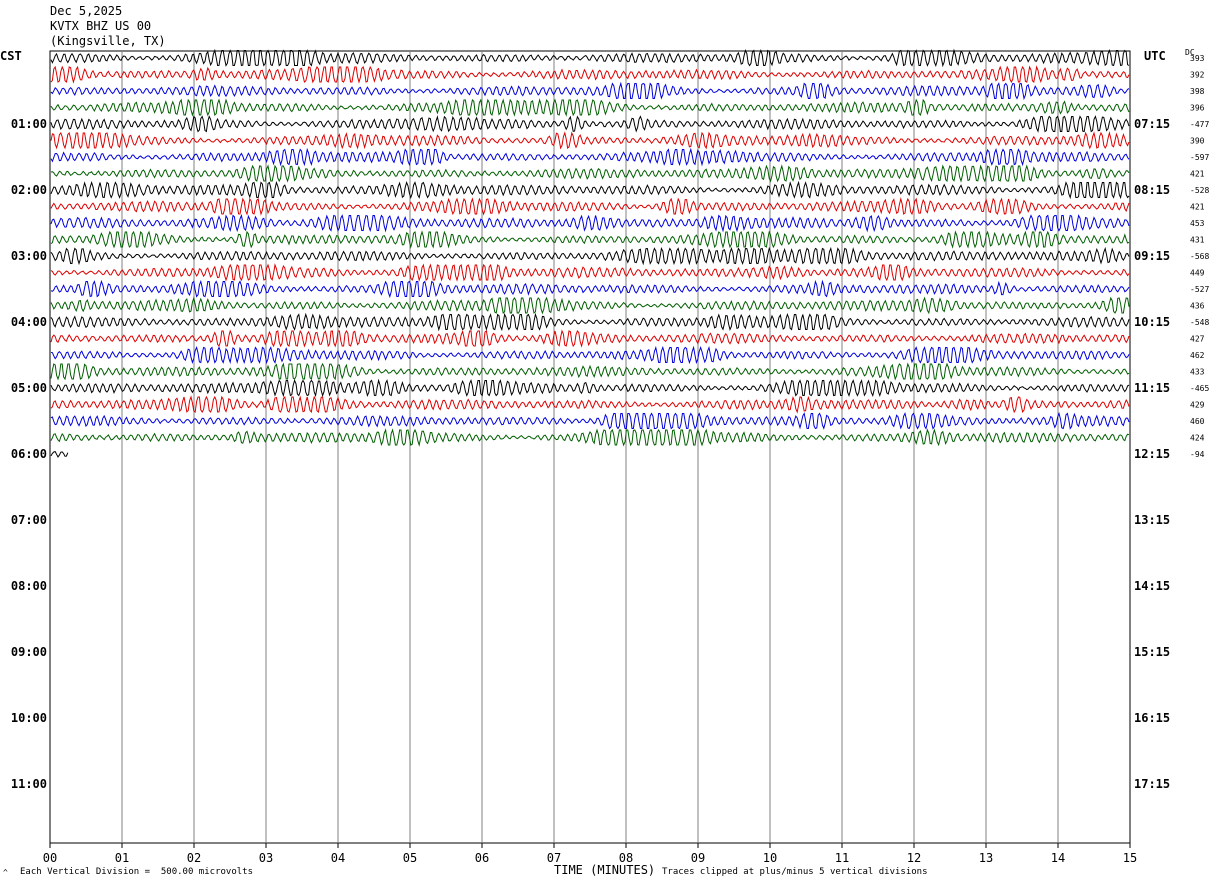 This screenshot has width=1210, height=886. I want to click on cst-hour-label: 09:00, so click(29, 652).